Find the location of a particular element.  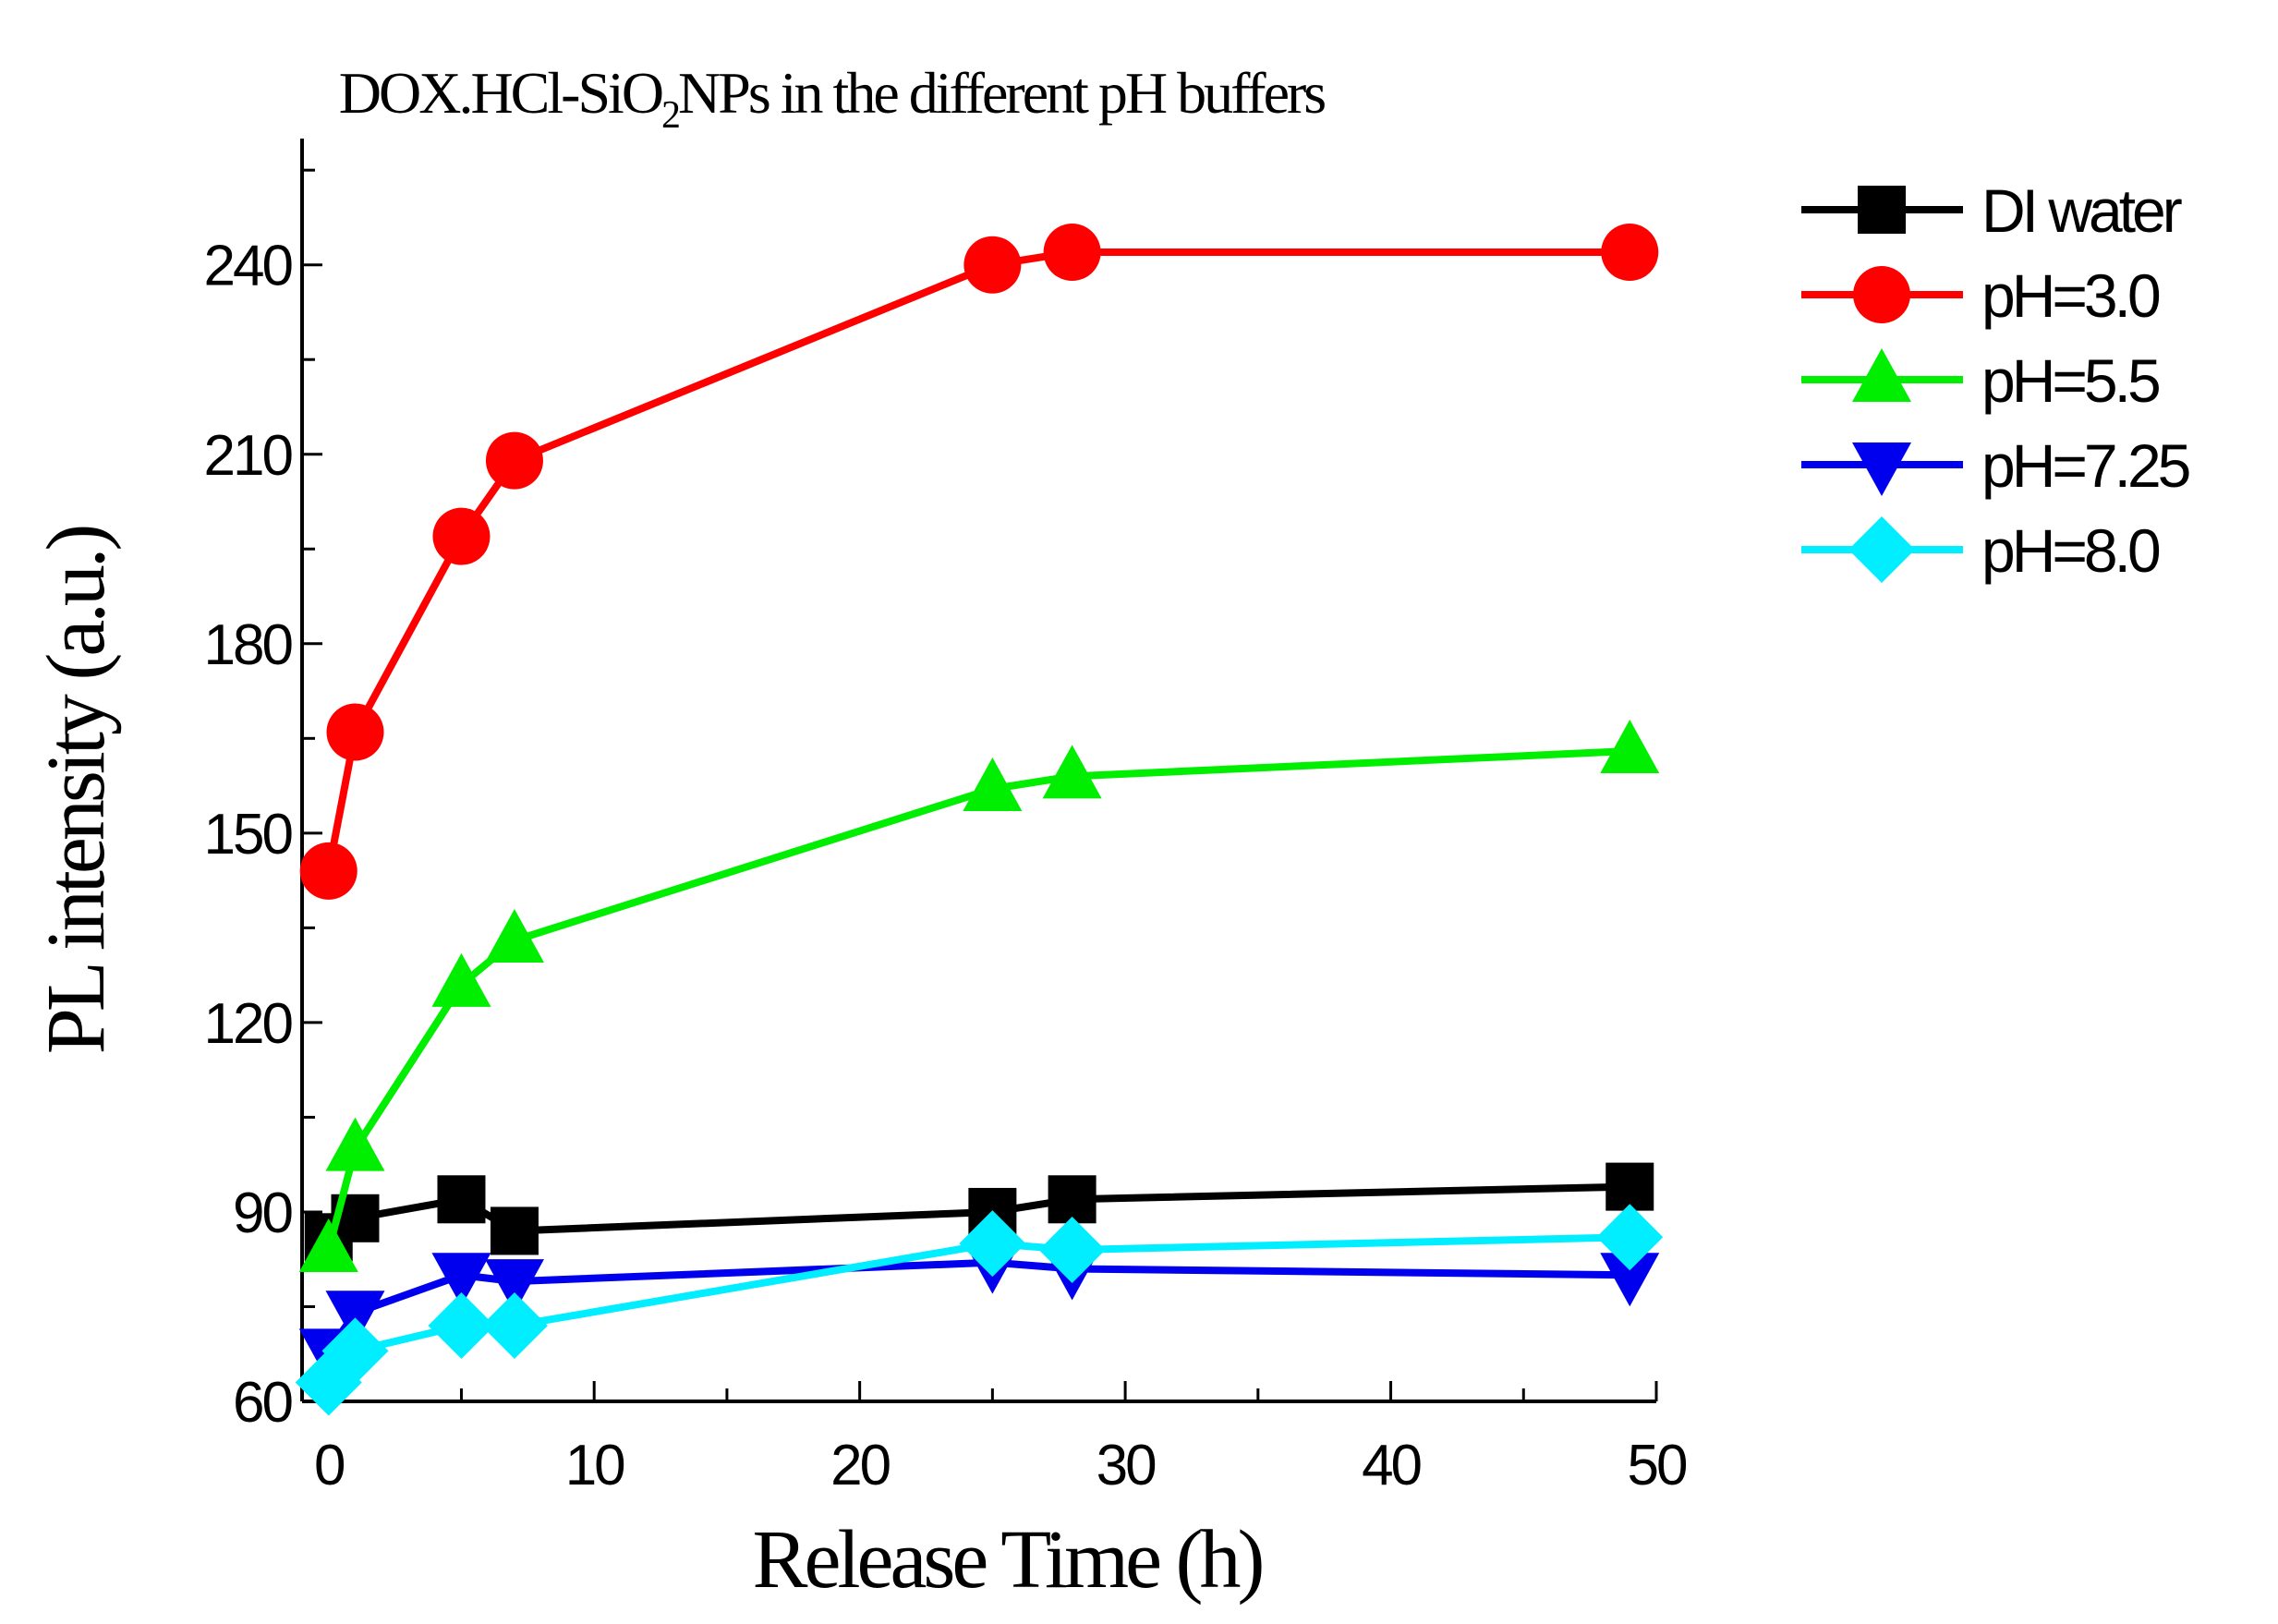

y-tick-label: 240 is located at coordinates (248, 266).